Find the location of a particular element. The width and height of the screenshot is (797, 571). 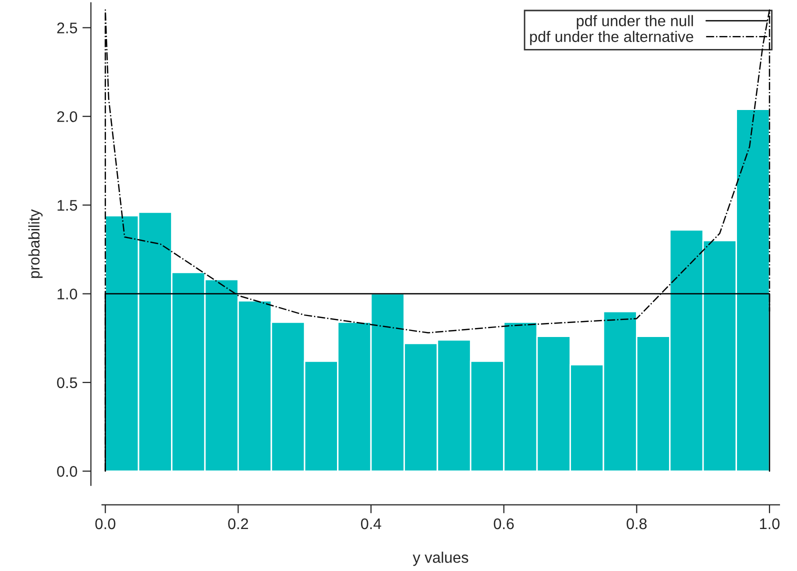

x-tick-label: 1.0 is located at coordinates (770, 524).